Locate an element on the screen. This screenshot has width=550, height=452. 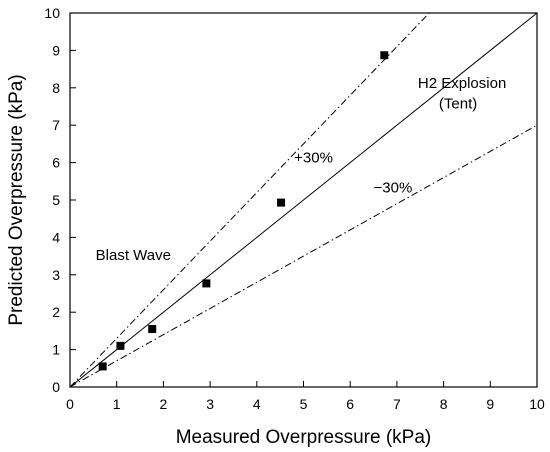
y-tick-label: 10 is located at coordinates (52, 13).